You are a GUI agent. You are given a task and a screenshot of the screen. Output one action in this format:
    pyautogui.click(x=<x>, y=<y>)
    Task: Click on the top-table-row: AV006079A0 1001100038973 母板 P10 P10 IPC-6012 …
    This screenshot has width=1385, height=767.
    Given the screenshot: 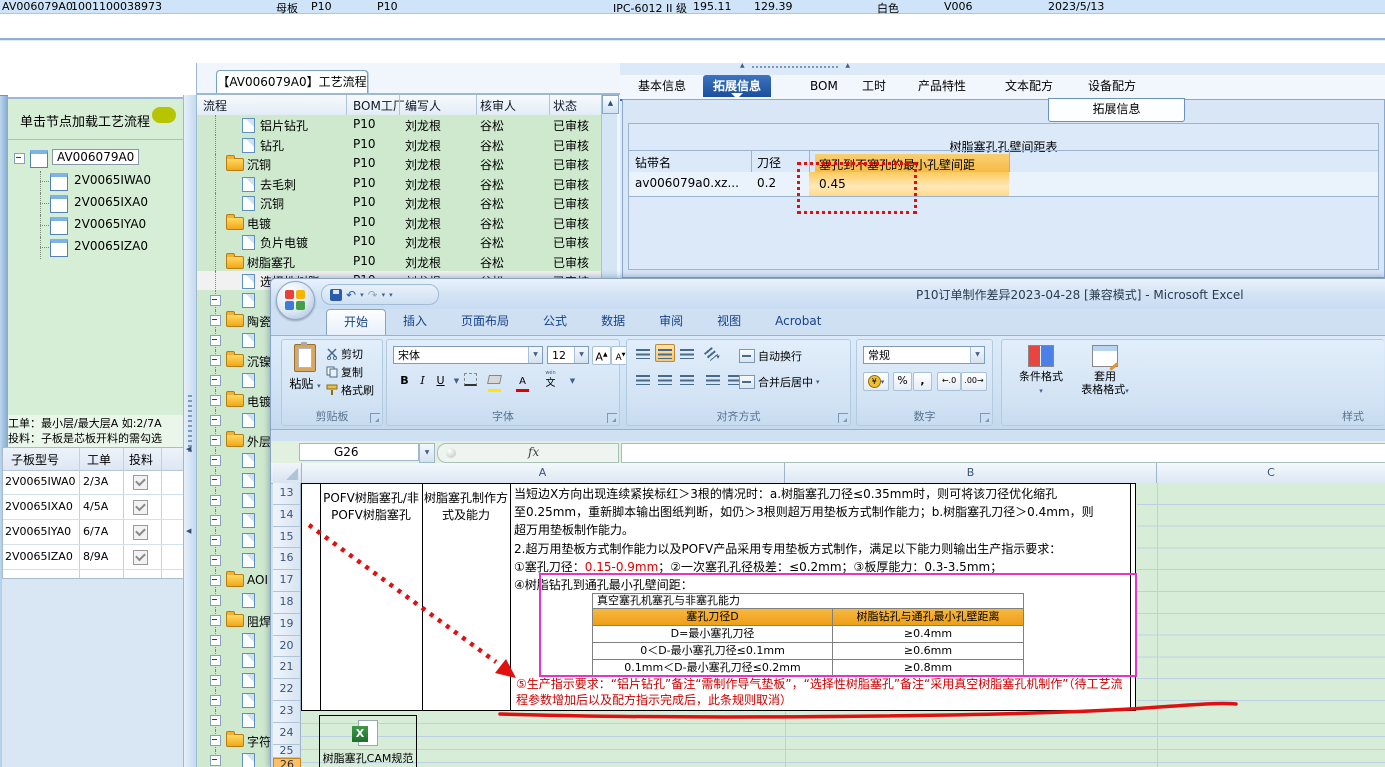 What is the action you would take?
    pyautogui.click(x=692, y=7)
    